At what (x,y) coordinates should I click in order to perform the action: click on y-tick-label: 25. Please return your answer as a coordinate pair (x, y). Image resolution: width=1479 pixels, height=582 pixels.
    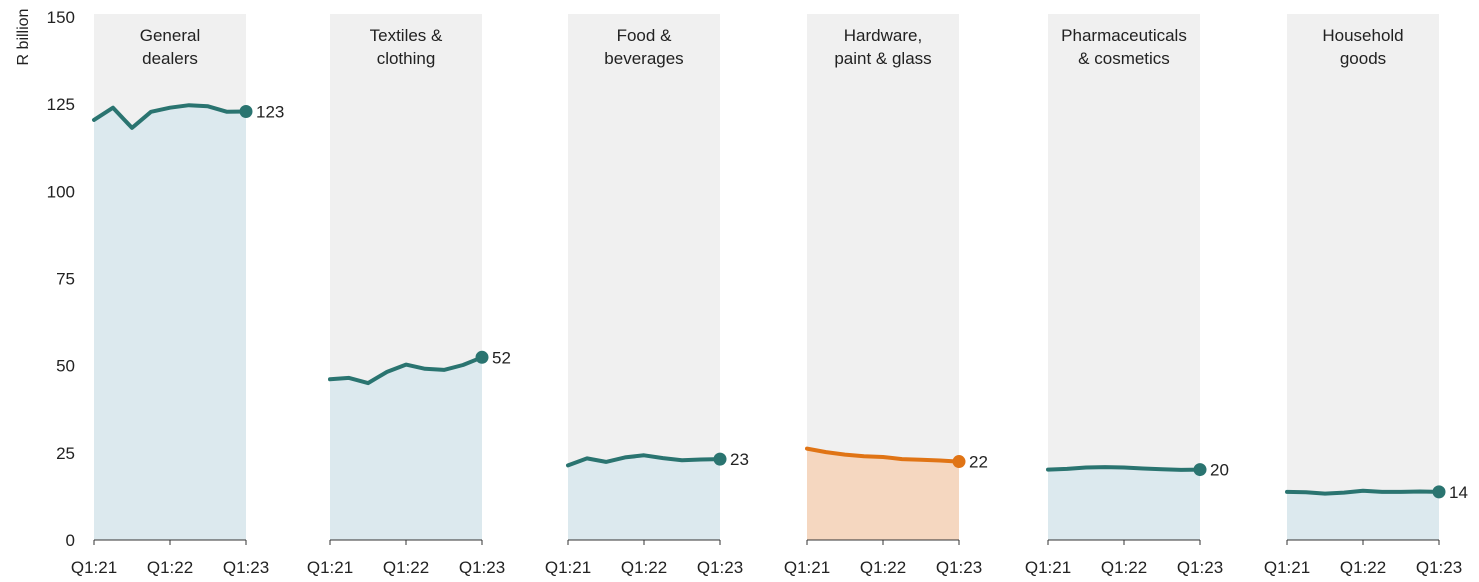
    Looking at the image, I should click on (65, 453).